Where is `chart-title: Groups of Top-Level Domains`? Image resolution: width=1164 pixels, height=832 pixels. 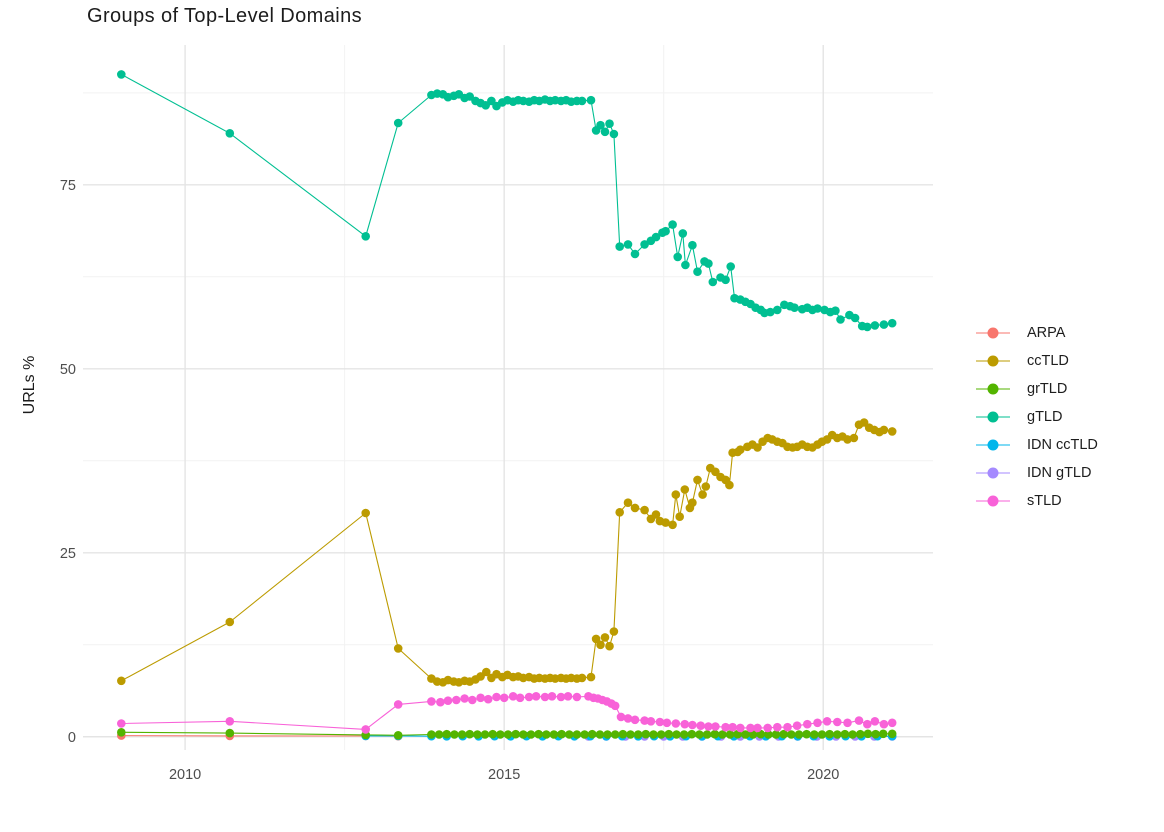 chart-title: Groups of Top-Level Domains is located at coordinates (224, 16).